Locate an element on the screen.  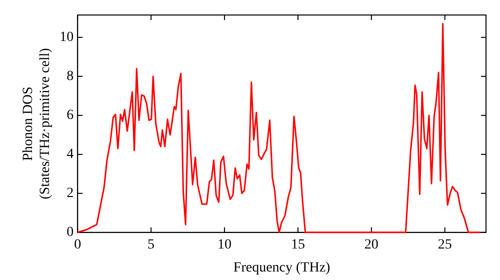
x-tick-label: 15 is located at coordinates (297, 244).